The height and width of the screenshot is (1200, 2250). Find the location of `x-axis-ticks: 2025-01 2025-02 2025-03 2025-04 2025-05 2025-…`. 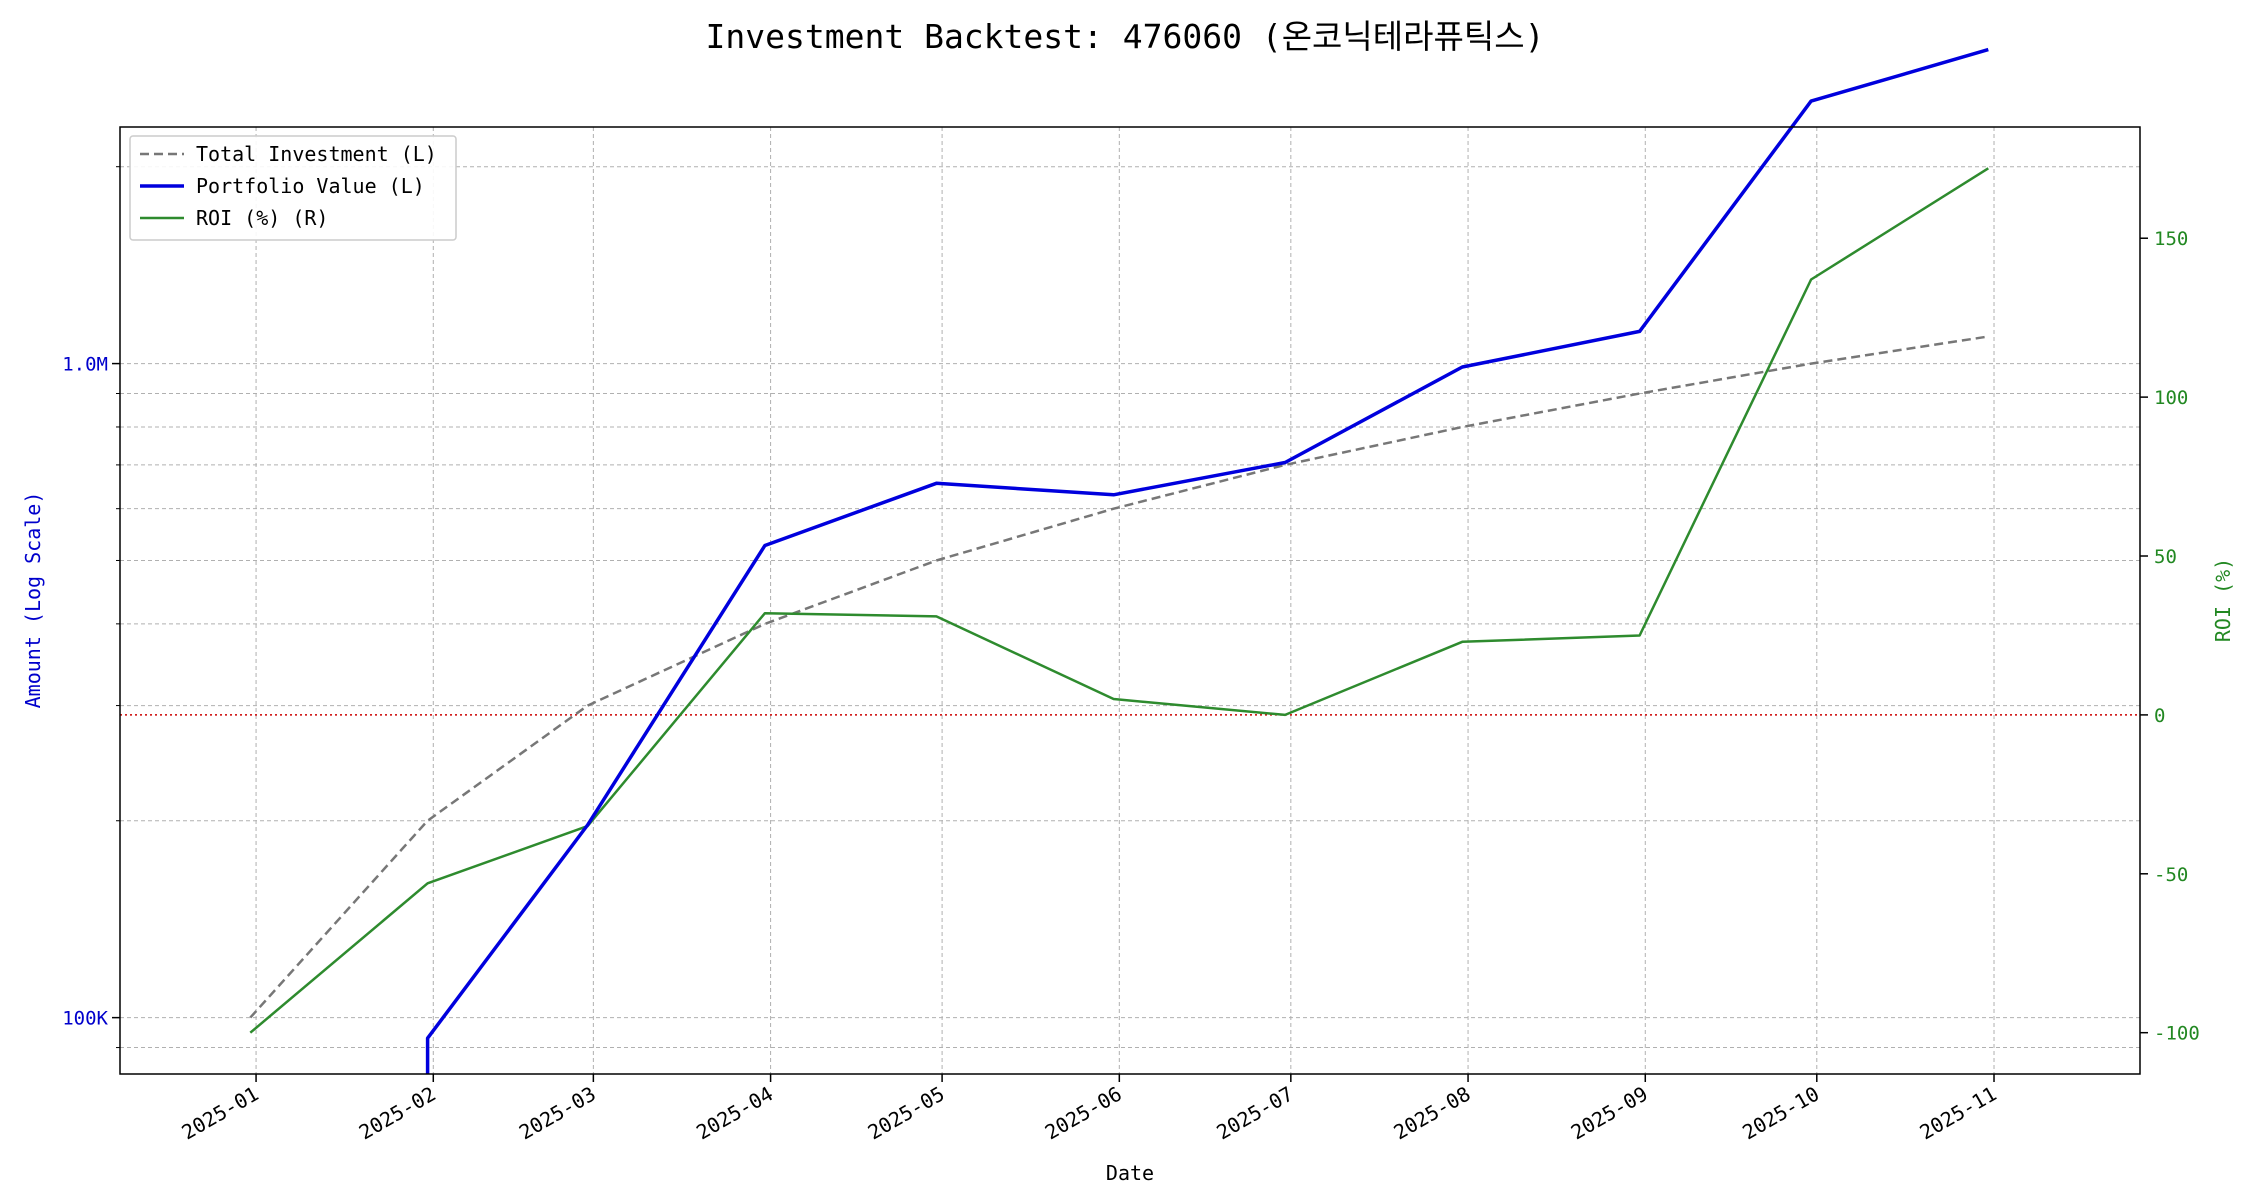

x-axis-ticks: 2025-01 2025-02 2025-03 2025-04 2025-05 2025-… is located at coordinates (1089, 1109).